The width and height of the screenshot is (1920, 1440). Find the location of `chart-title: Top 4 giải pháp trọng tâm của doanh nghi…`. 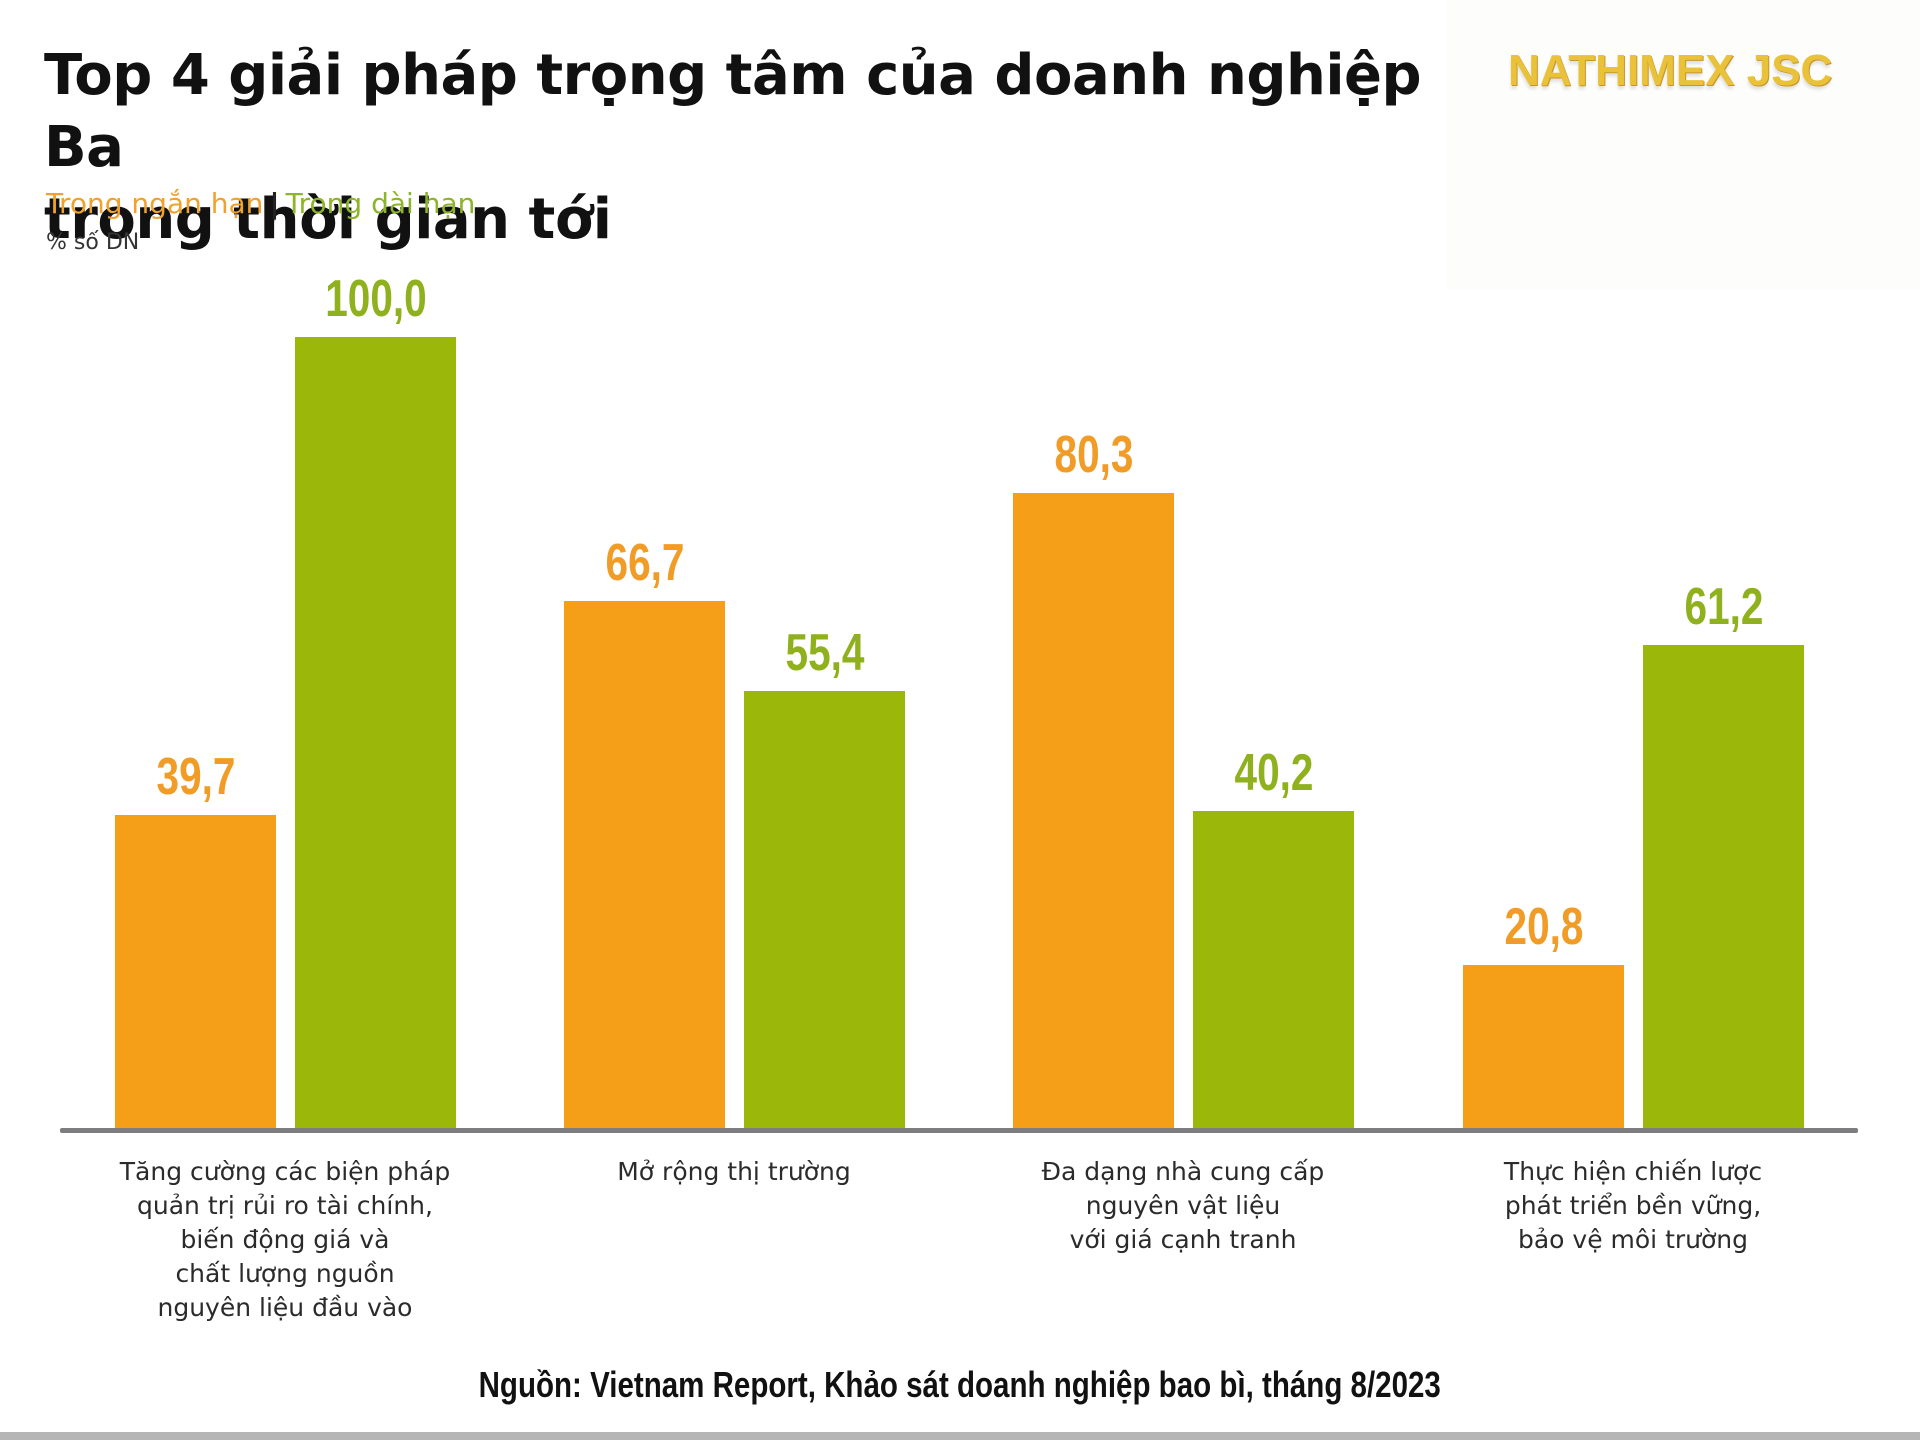

chart-title: Top 4 giải pháp trọng tâm của doanh nghi… is located at coordinates (754, 148).